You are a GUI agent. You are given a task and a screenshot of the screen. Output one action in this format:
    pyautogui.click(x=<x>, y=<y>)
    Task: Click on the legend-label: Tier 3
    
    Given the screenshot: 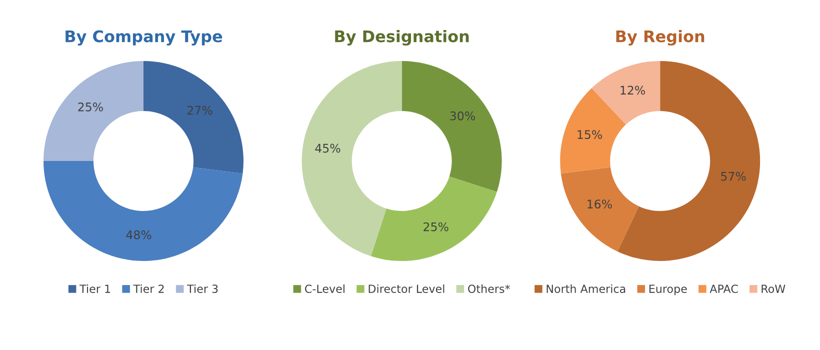 What is the action you would take?
    pyautogui.click(x=202, y=288)
    